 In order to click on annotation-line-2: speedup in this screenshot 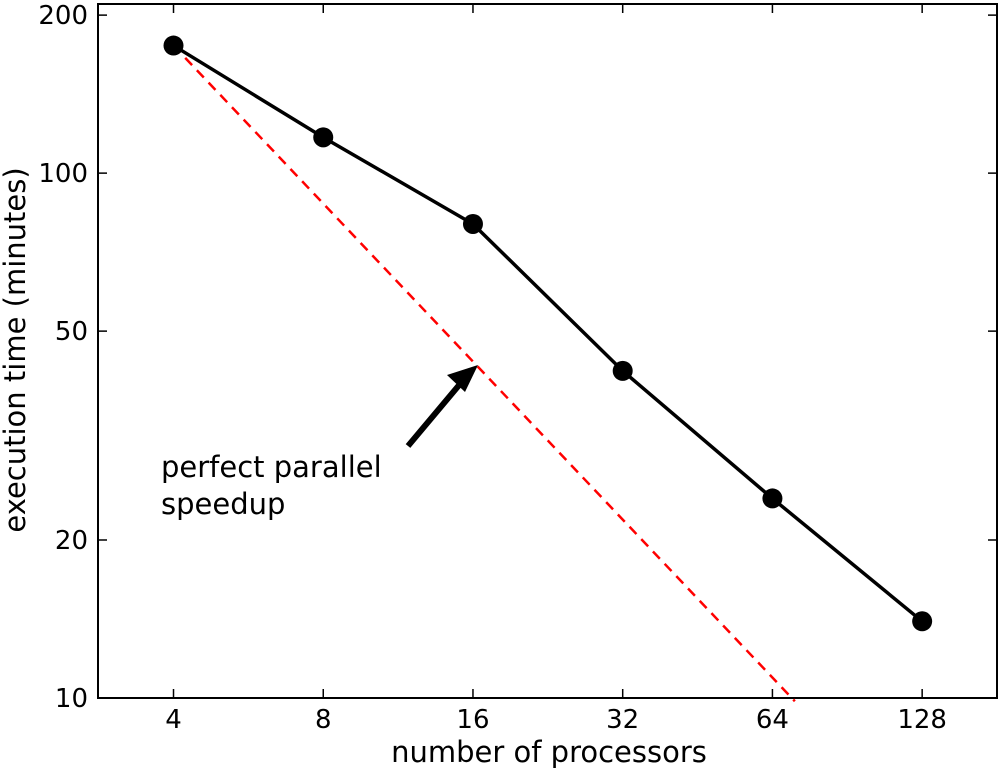, I will do `click(223, 504)`.